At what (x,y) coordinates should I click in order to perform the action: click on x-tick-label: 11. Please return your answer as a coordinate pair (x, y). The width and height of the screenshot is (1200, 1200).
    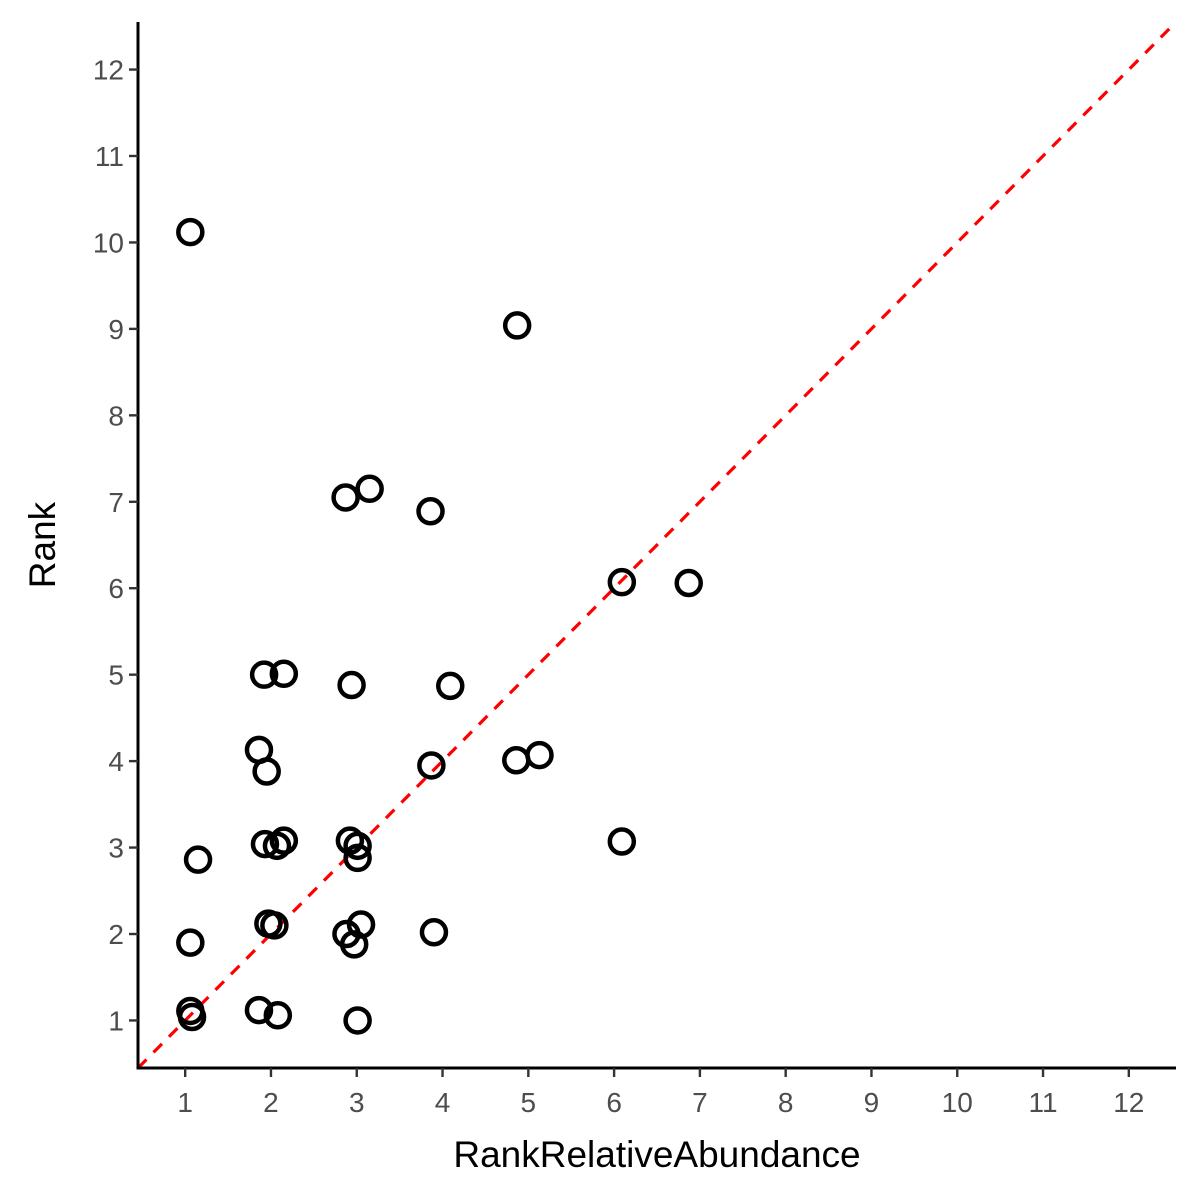
    Looking at the image, I should click on (1042, 1102).